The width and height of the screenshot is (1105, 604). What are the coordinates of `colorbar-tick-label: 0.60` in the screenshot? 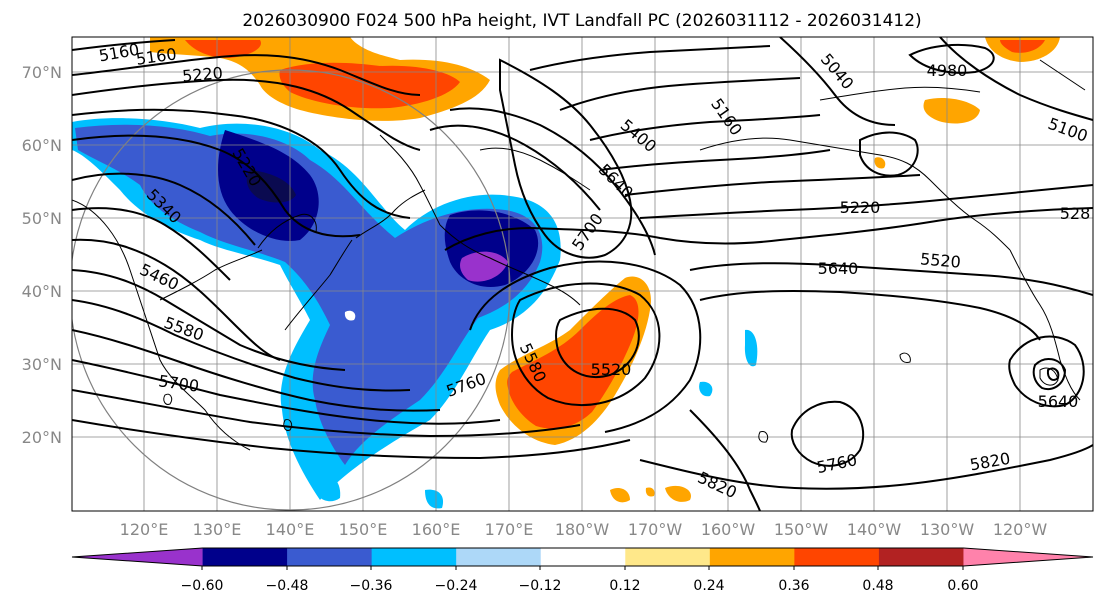 It's located at (962, 586).